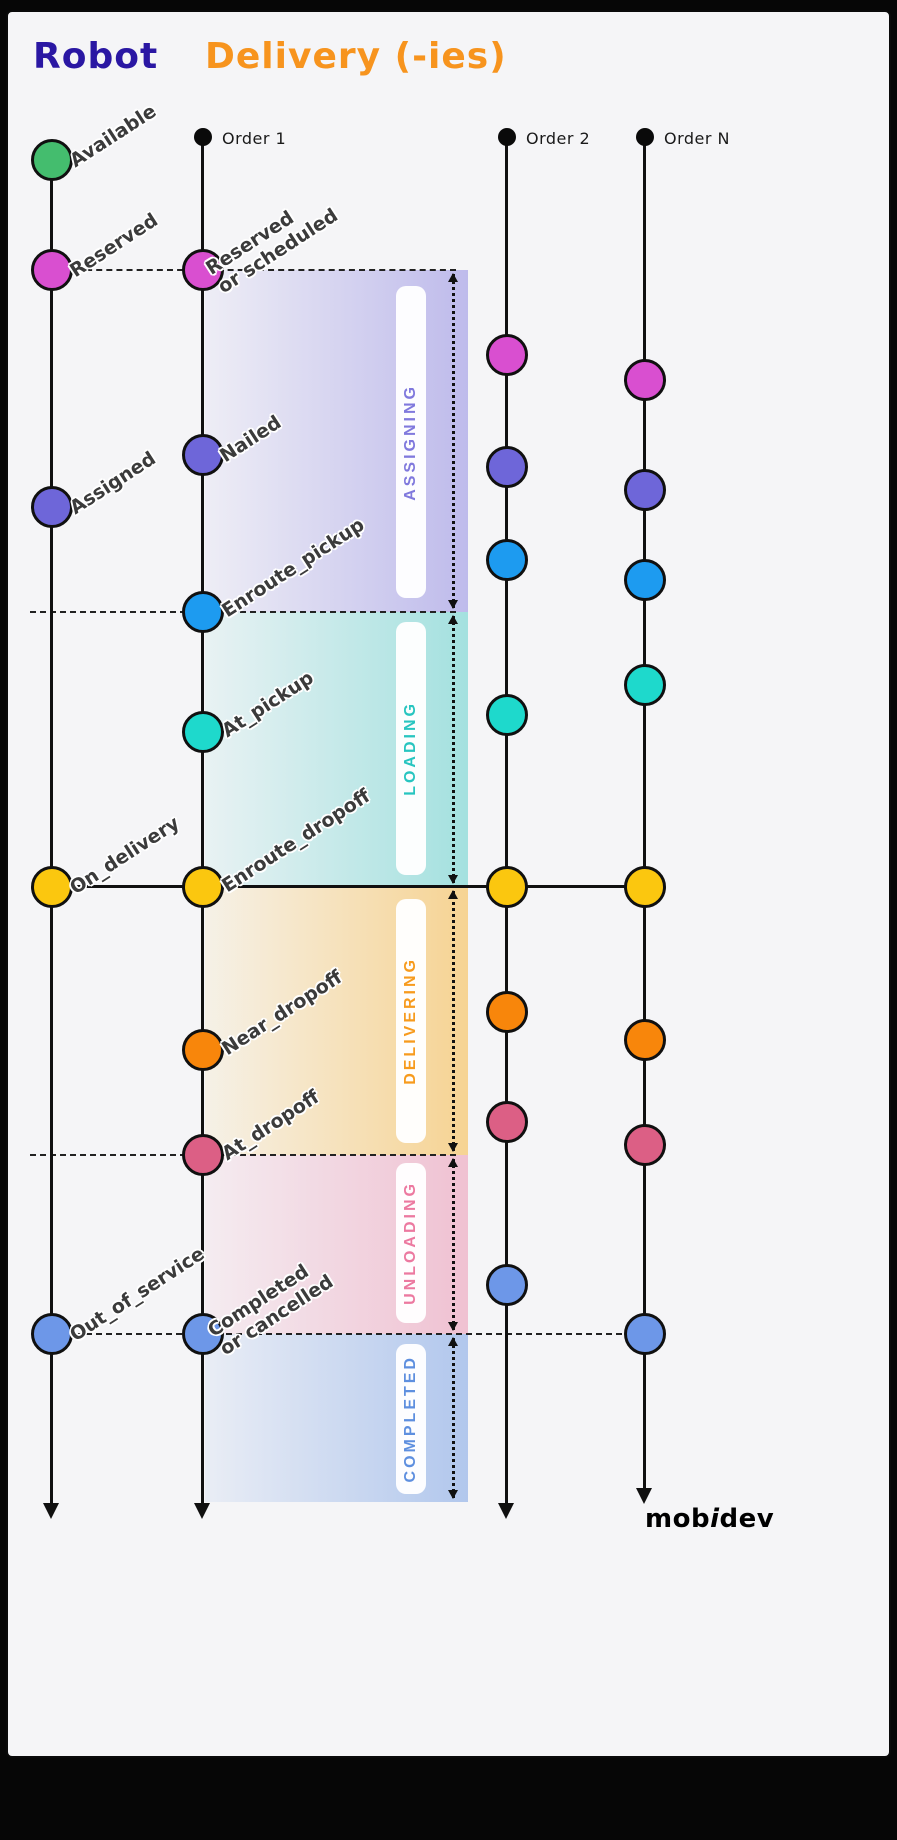 This screenshot has height=1840, width=897. I want to click on state-dot-order2-at-pickup, so click(507, 715).